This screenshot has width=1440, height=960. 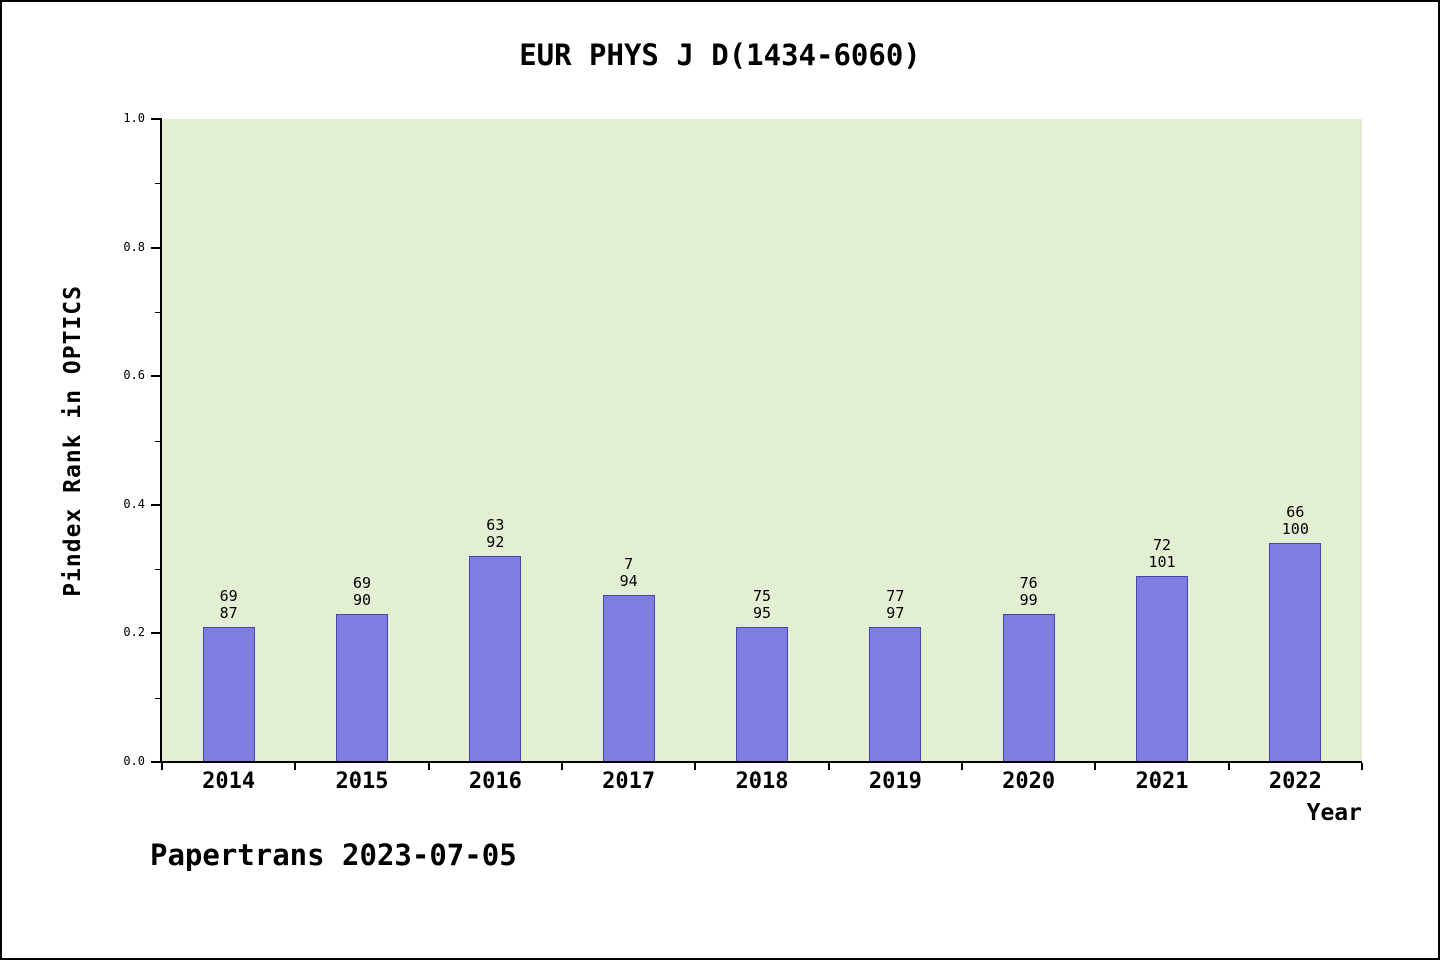 I want to click on y-tick-0.4, so click(x=155, y=504).